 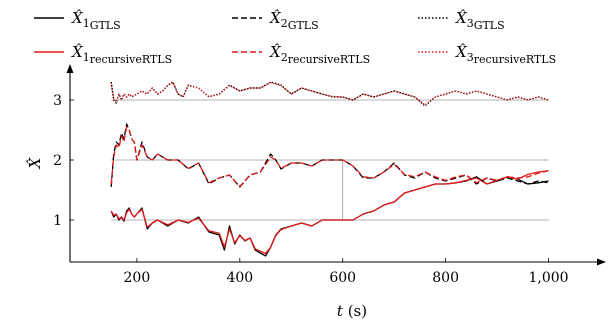 I want to click on y-axis-arrow, so click(x=70, y=68).